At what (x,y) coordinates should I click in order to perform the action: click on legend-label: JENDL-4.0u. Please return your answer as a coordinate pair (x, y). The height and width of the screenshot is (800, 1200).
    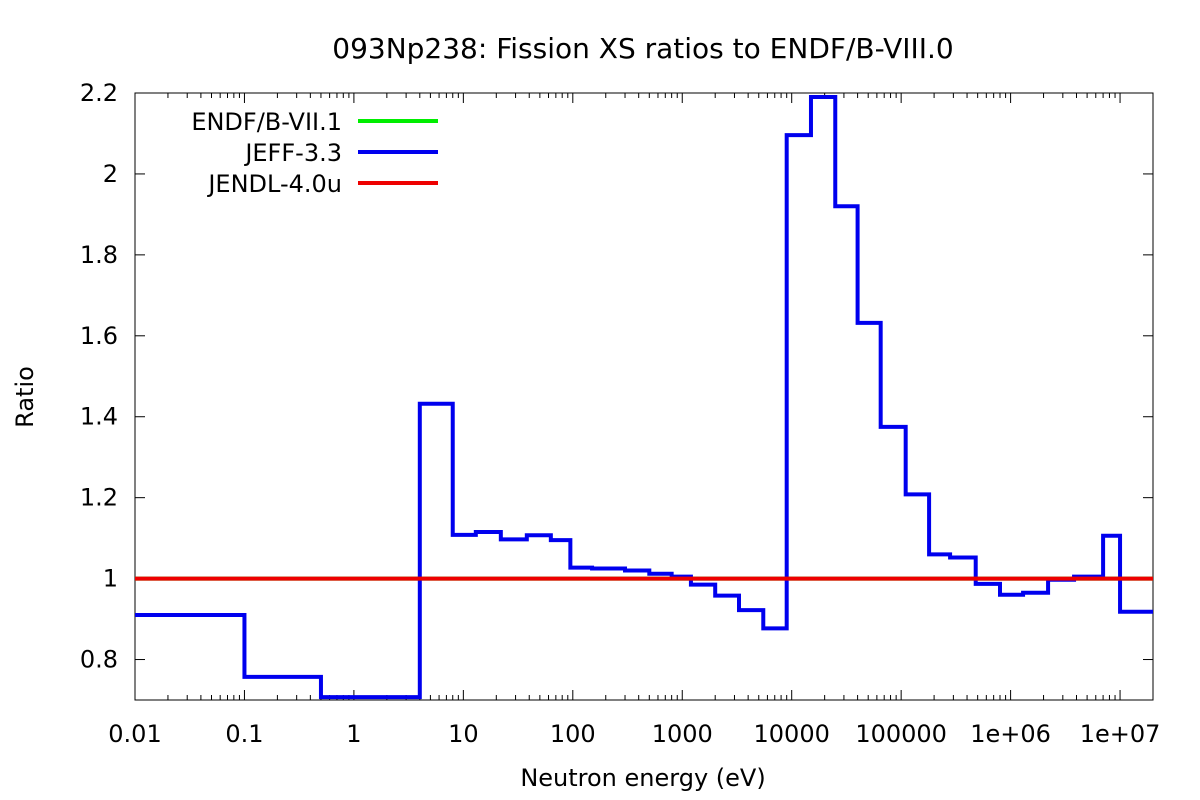
    Looking at the image, I should click on (274, 184).